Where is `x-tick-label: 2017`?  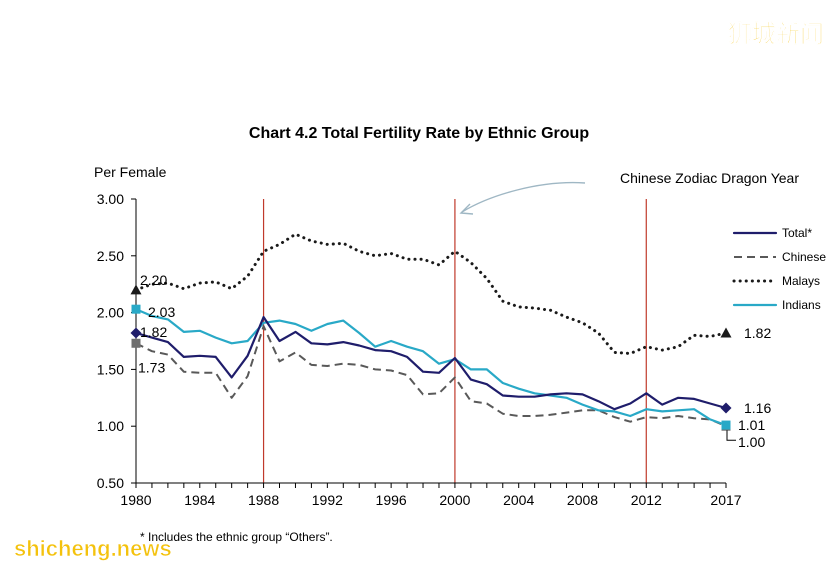
x-tick-label: 2017 is located at coordinates (725, 500).